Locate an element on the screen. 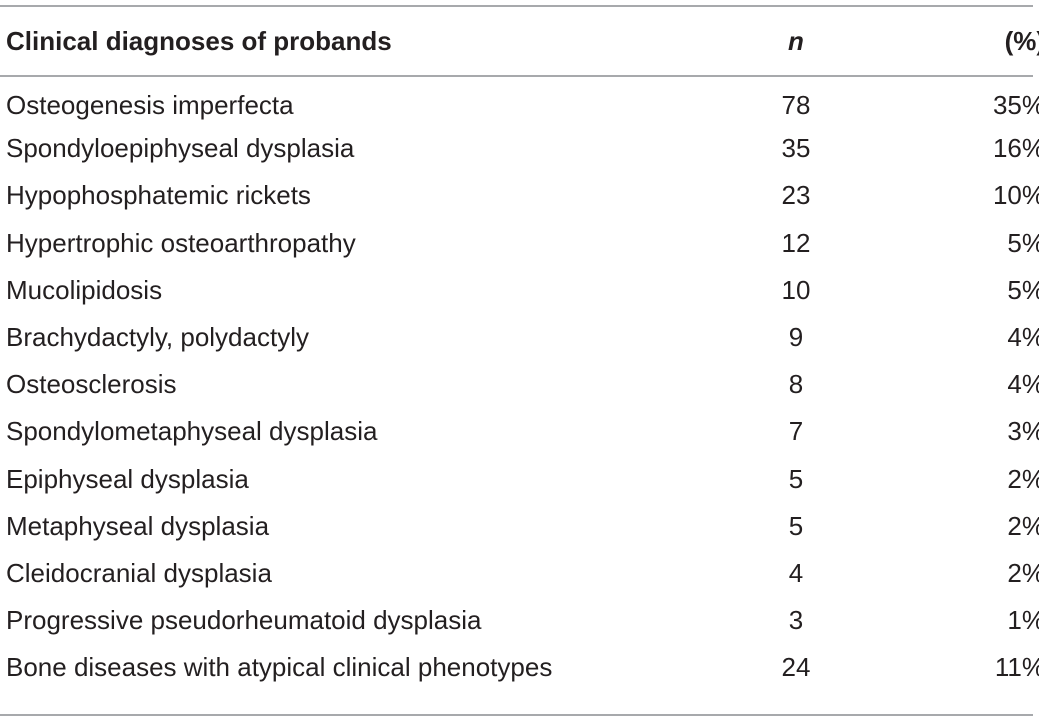  cell-n: 35 is located at coordinates (796, 148).